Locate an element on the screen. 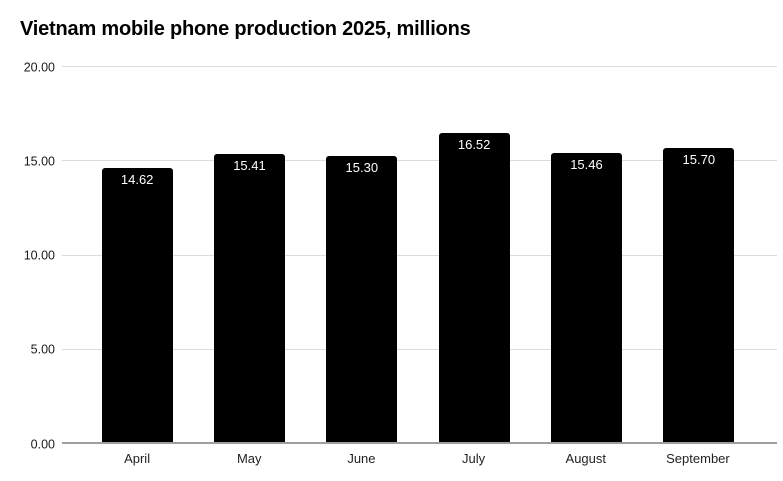 The width and height of the screenshot is (783, 481). x-axis: April May June July August September is located at coordinates (417, 458).